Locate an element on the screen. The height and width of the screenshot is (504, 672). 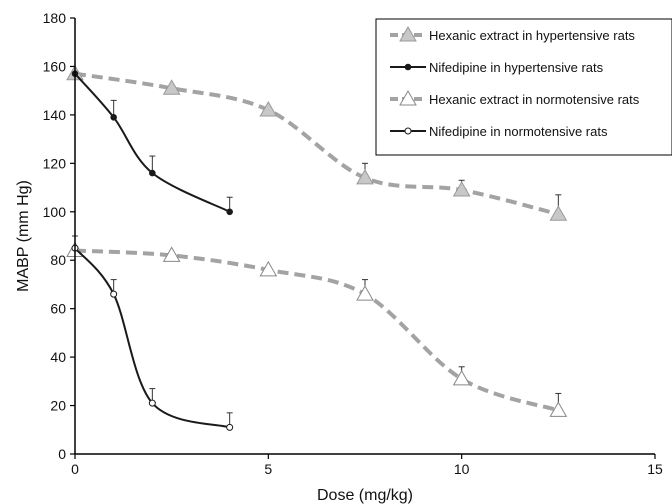
legend-label: Hexanic extract in hypertensive rats is located at coordinates (532, 35).